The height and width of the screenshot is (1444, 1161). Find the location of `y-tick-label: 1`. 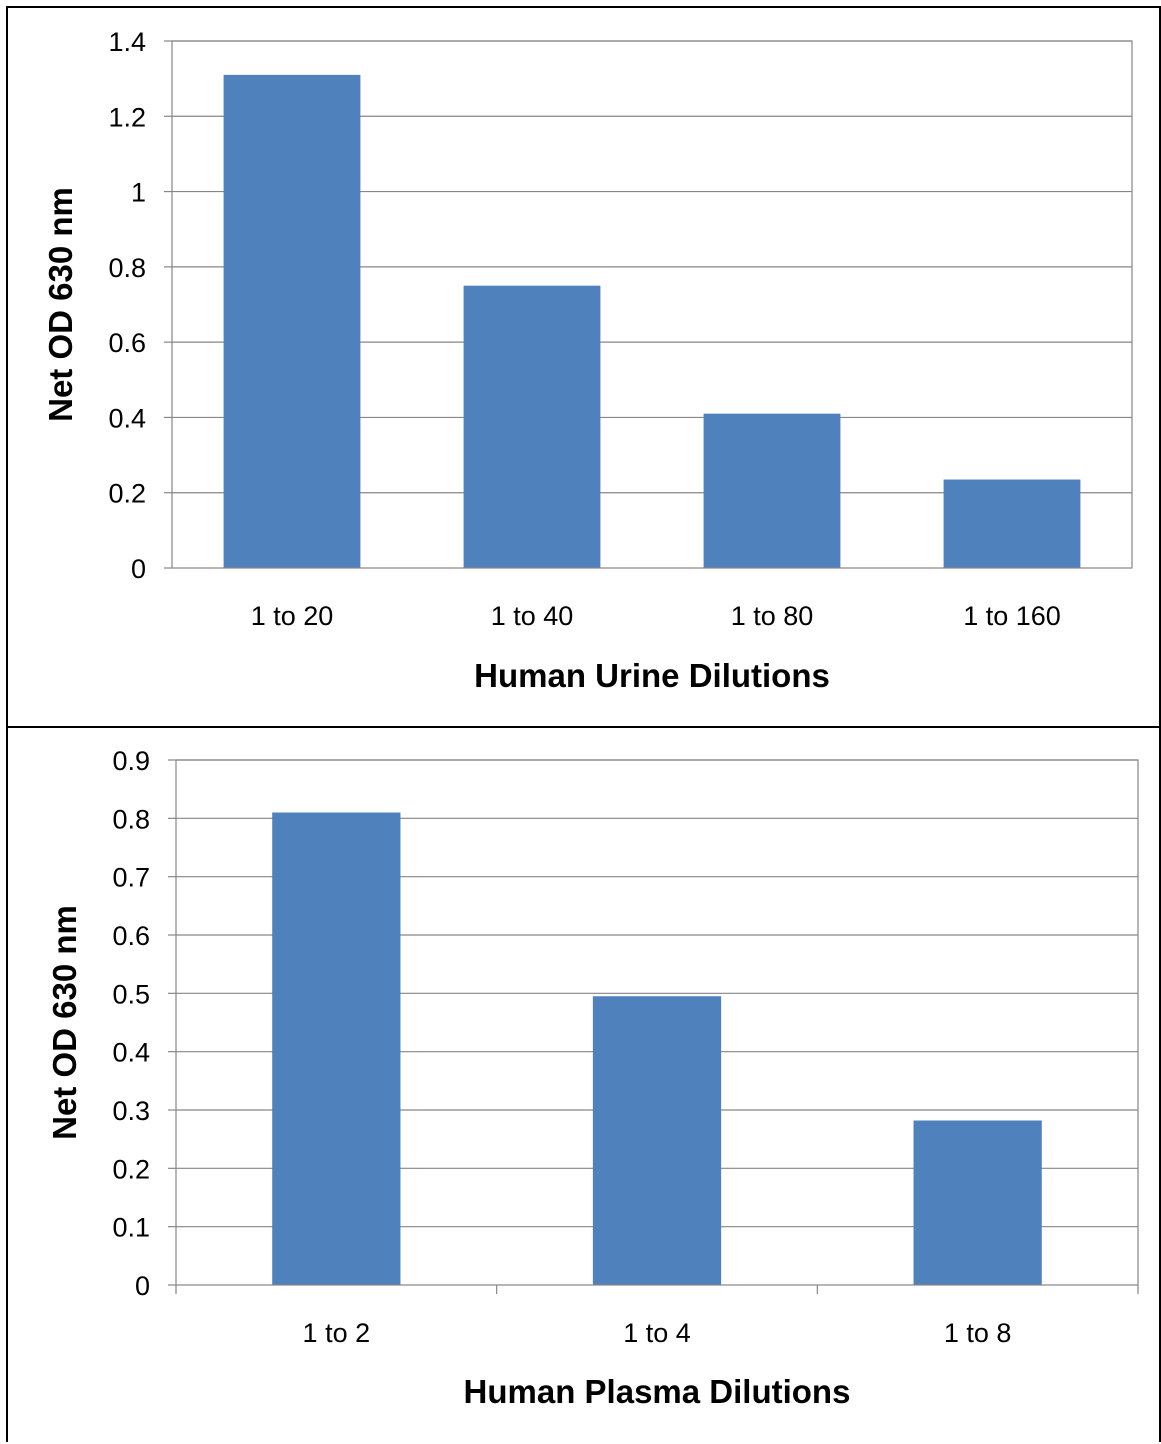

y-tick-label: 1 is located at coordinates (138, 193).